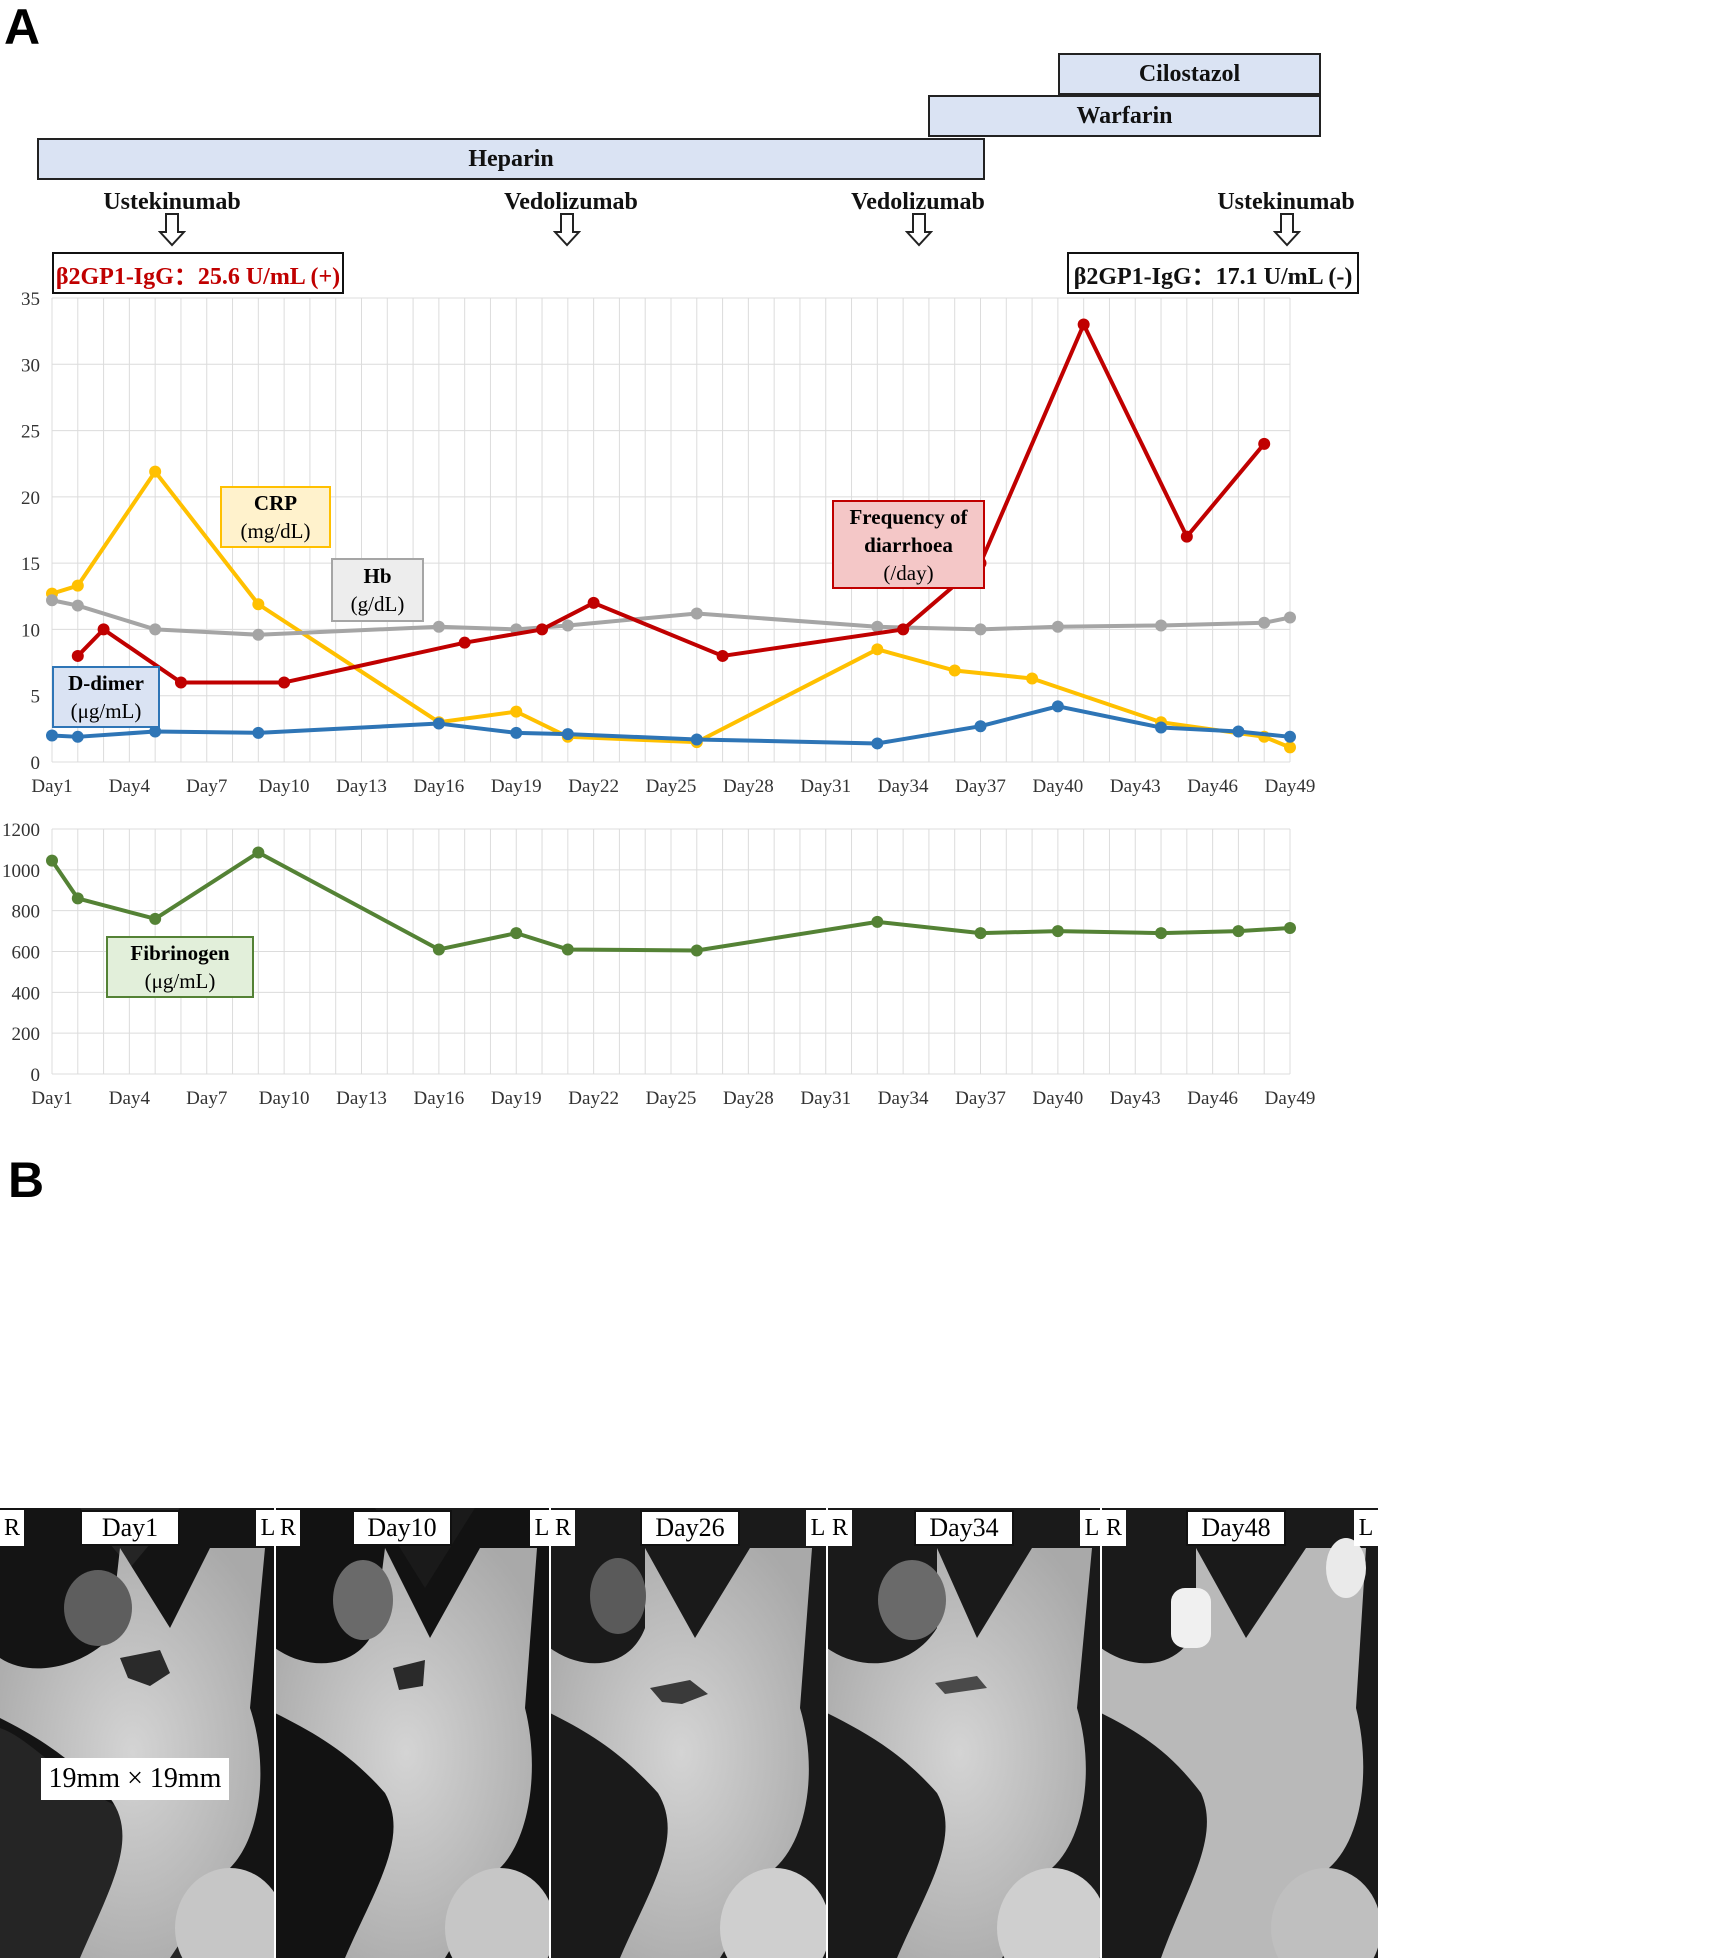 This screenshot has width=1722, height=1958. What do you see at coordinates (377, 576) in the screenshot?
I see `hb-legend-title: Hb` at bounding box center [377, 576].